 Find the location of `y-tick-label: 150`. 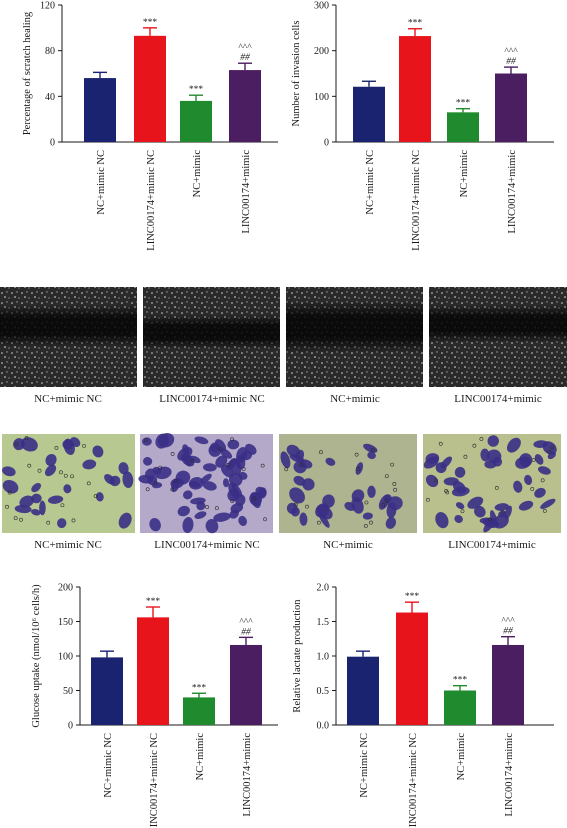

y-tick-label: 150 is located at coordinates (65, 622).